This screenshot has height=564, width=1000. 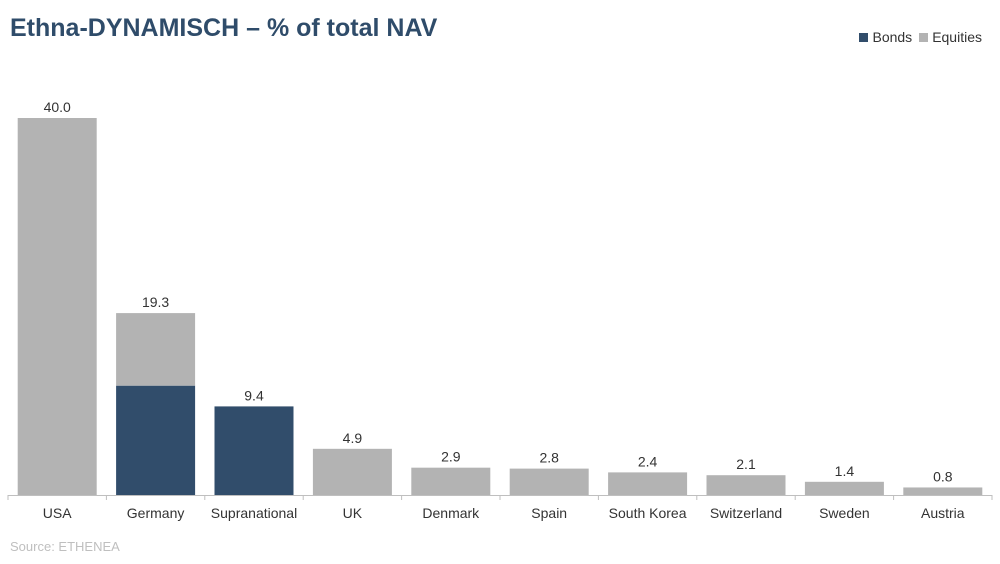 I want to click on x-tick-label-denmark: Denmark, so click(x=451, y=513).